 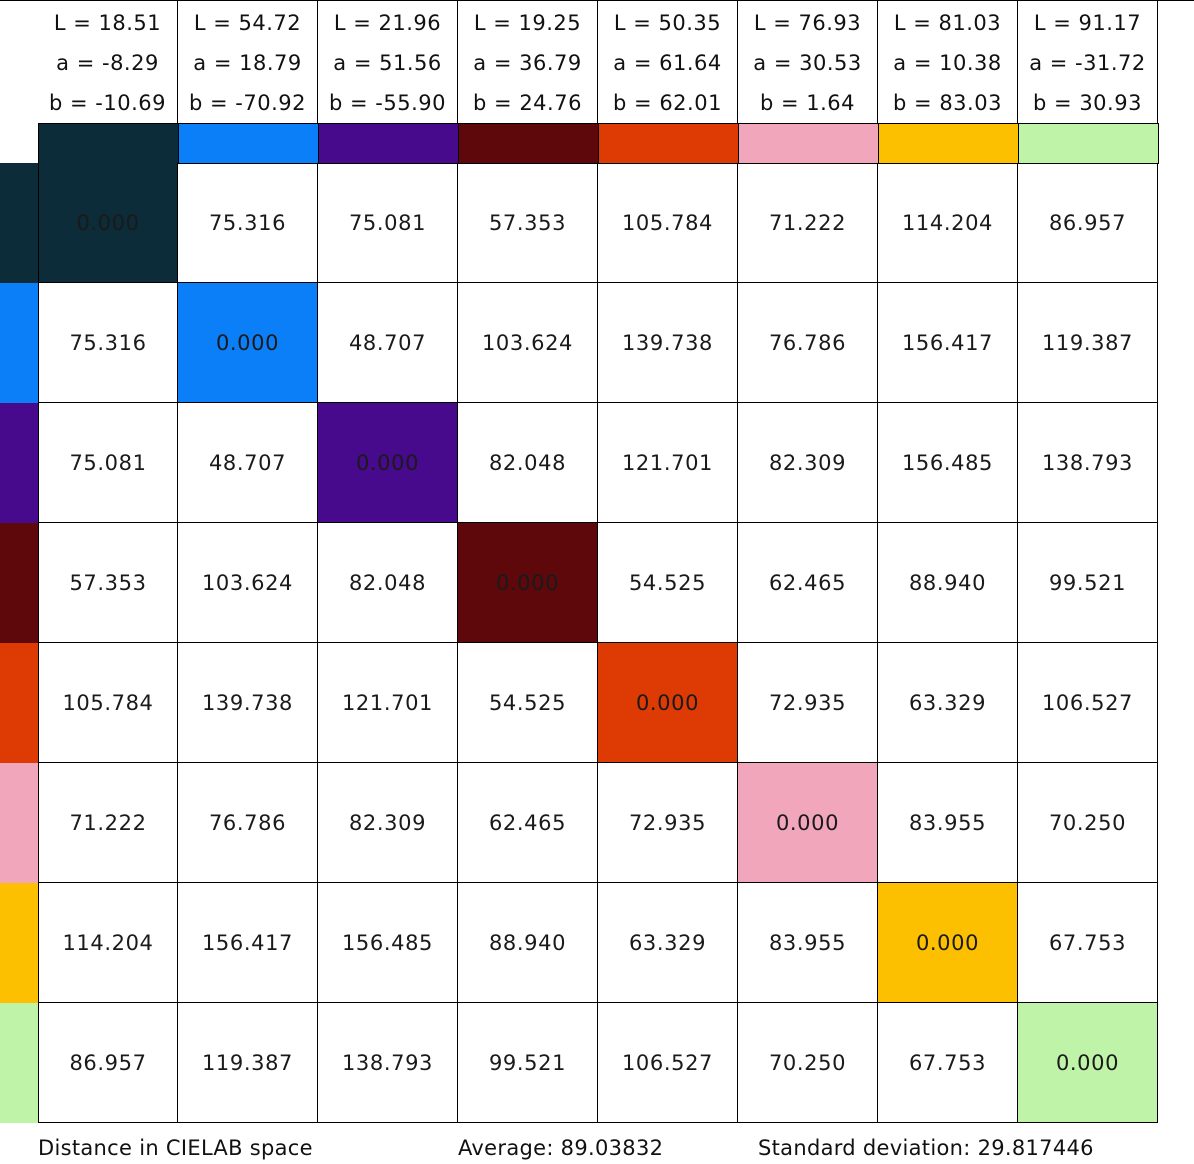 I want to click on distance-cell-r1-c3: 75.081, so click(x=388, y=223).